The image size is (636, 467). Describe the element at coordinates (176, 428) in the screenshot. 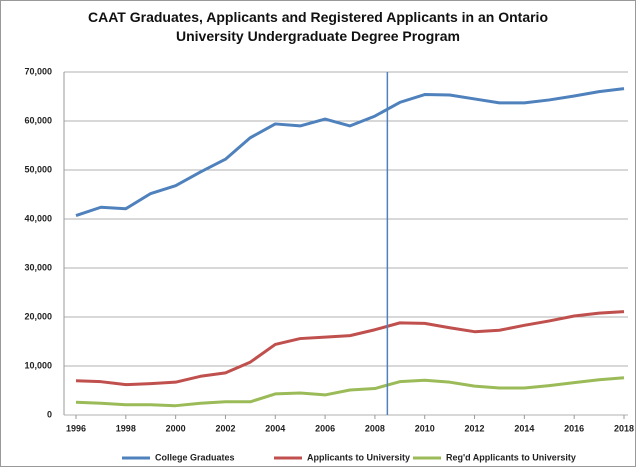

I see `x-tick-label: 2000` at that location.